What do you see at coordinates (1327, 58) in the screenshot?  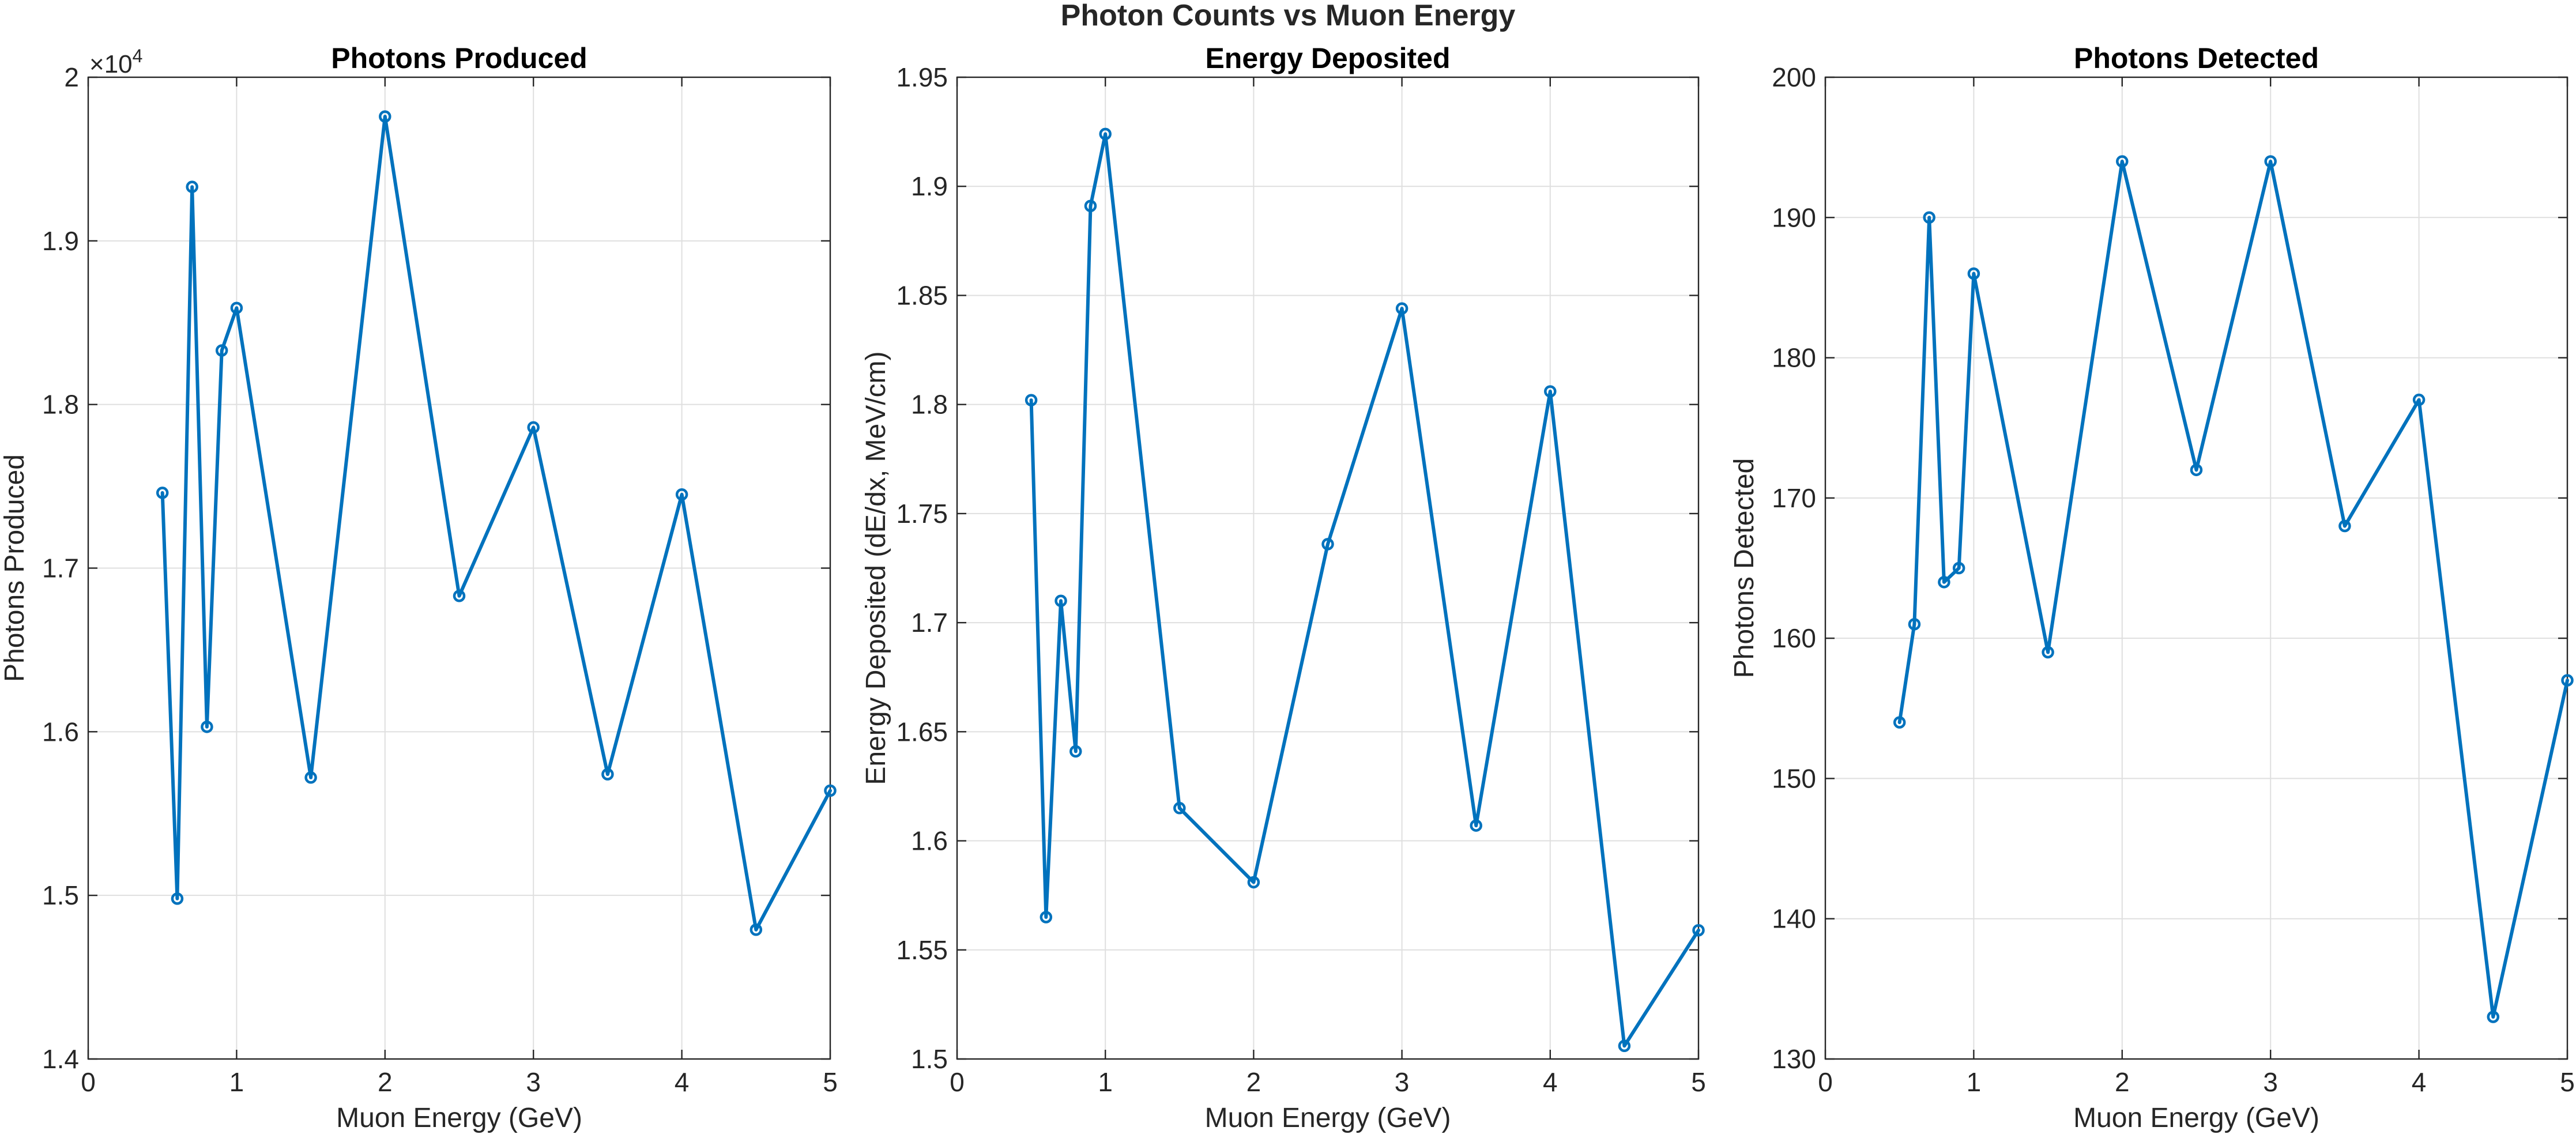 I see `chart-title: Energy Deposited` at bounding box center [1327, 58].